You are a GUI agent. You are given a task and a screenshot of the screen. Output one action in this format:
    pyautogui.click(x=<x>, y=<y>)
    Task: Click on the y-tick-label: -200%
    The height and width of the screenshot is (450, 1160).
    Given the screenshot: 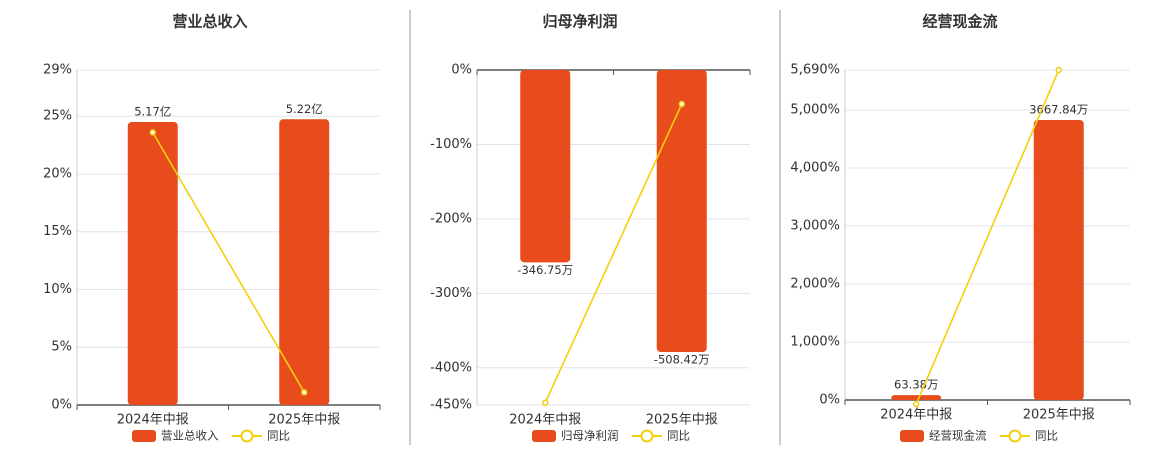 What is the action you would take?
    pyautogui.click(x=451, y=218)
    